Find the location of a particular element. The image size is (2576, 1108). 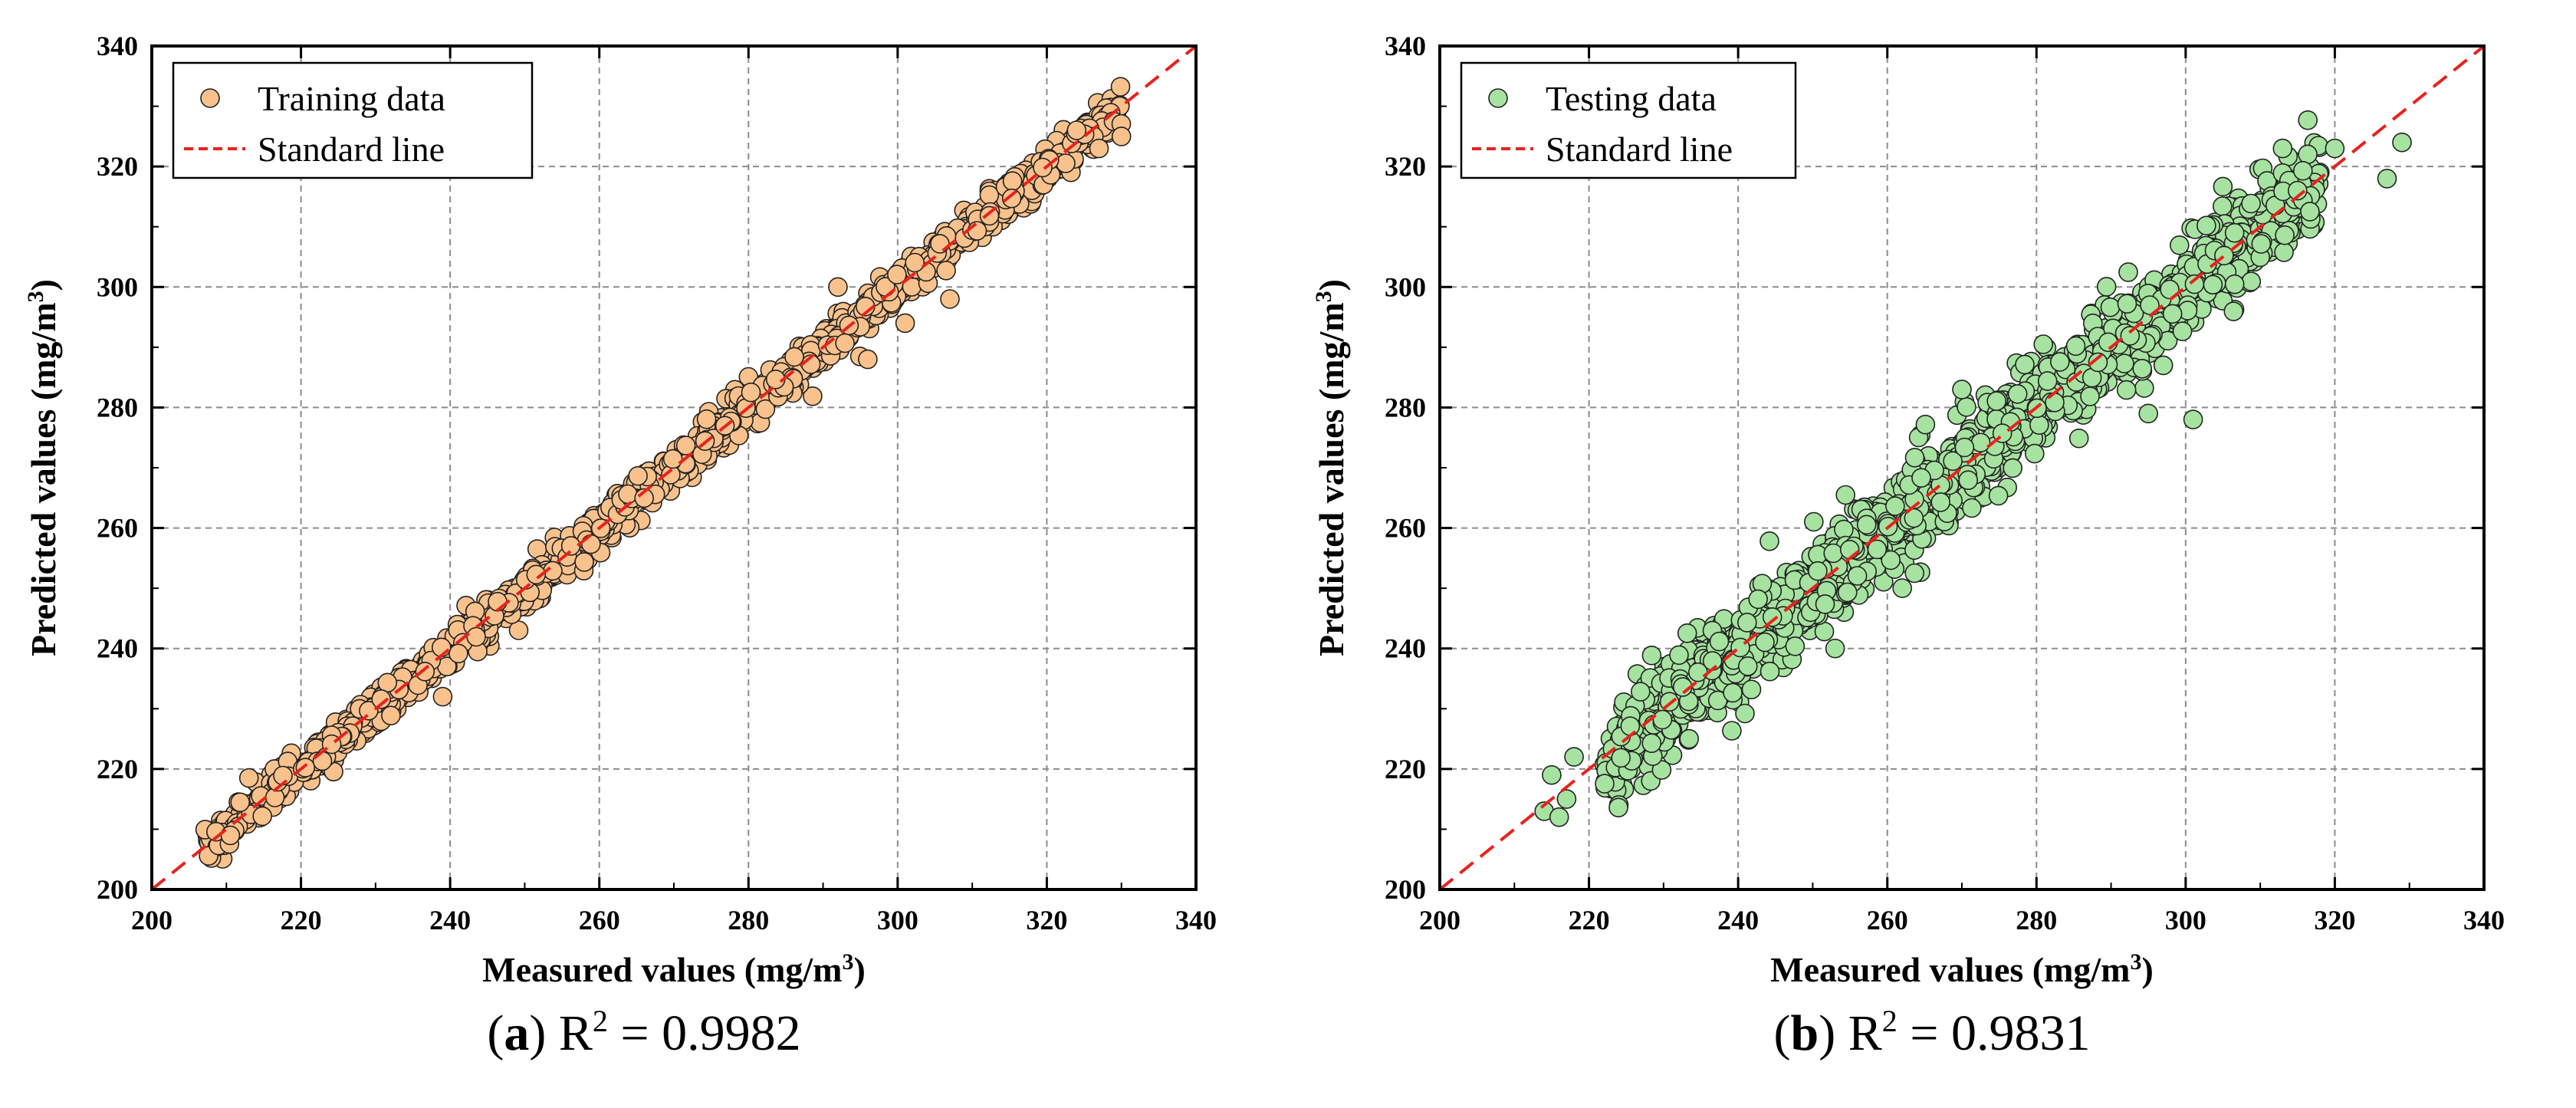

x-tick-label: 320 is located at coordinates (1046, 920).